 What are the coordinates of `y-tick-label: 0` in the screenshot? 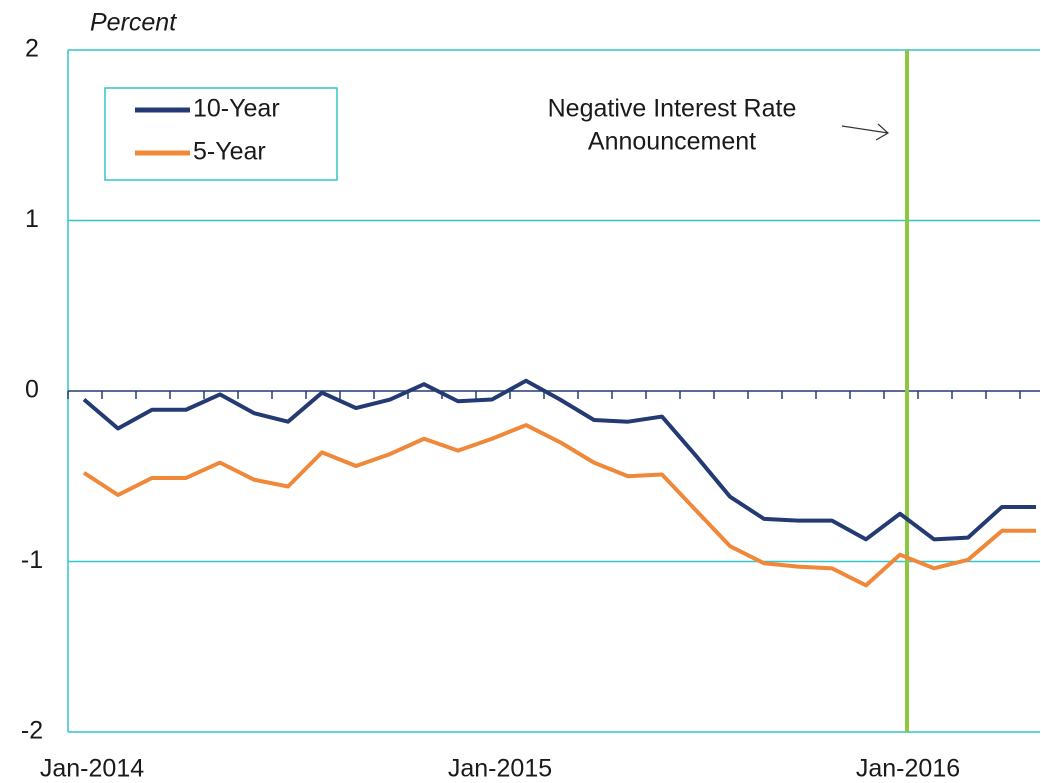 It's located at (32, 390).